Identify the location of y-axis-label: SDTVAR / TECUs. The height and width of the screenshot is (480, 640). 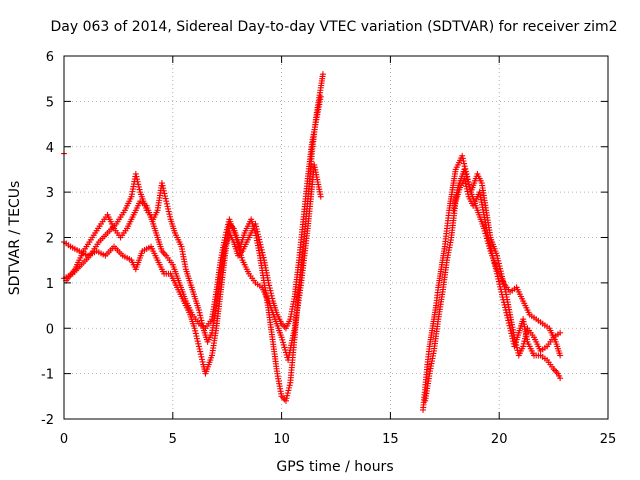
(15, 238).